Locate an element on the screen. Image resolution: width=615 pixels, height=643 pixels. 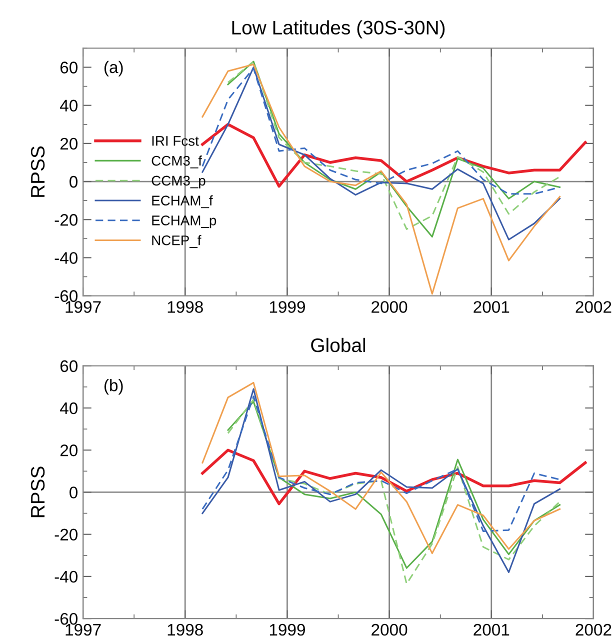
legend-label: NCEP_f is located at coordinates (177, 241).